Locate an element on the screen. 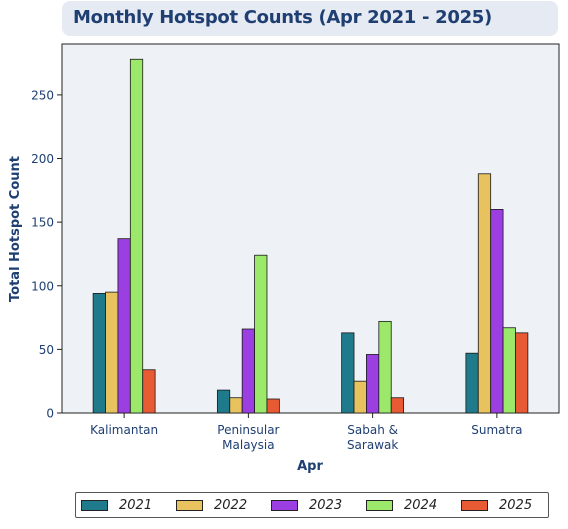 The image size is (568, 529). legend: 2021 2022 2023 2024 2025 is located at coordinates (312, 505).